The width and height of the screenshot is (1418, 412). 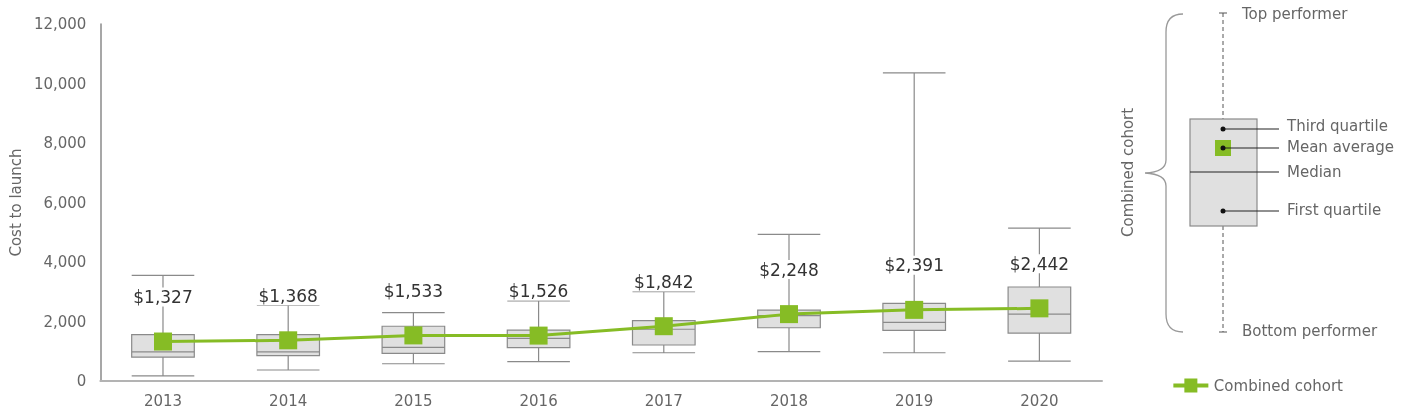 I want to click on data-label: $1,842, so click(x=664, y=281).